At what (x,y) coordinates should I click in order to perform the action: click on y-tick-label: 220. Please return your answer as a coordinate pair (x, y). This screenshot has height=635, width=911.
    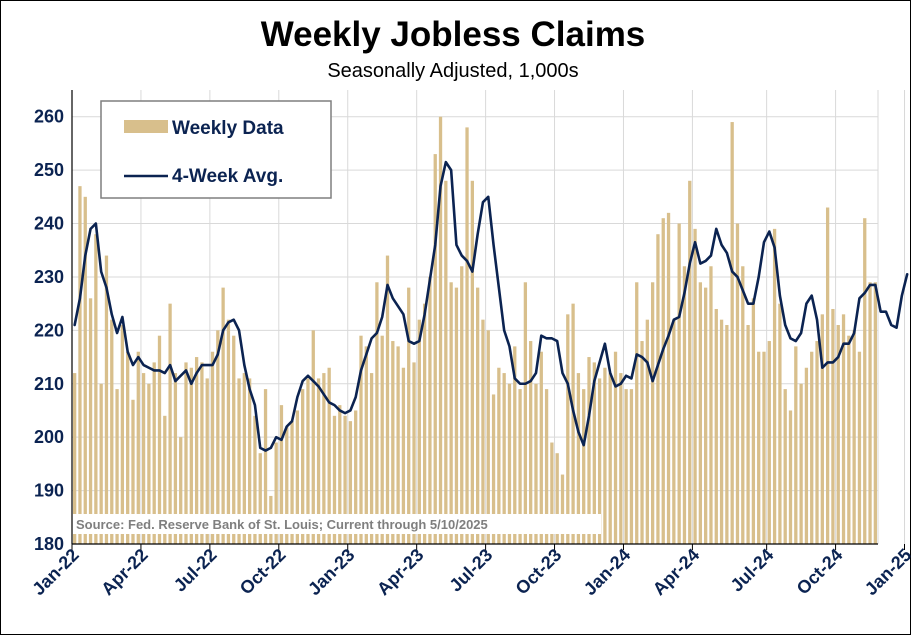
    Looking at the image, I should click on (49, 330).